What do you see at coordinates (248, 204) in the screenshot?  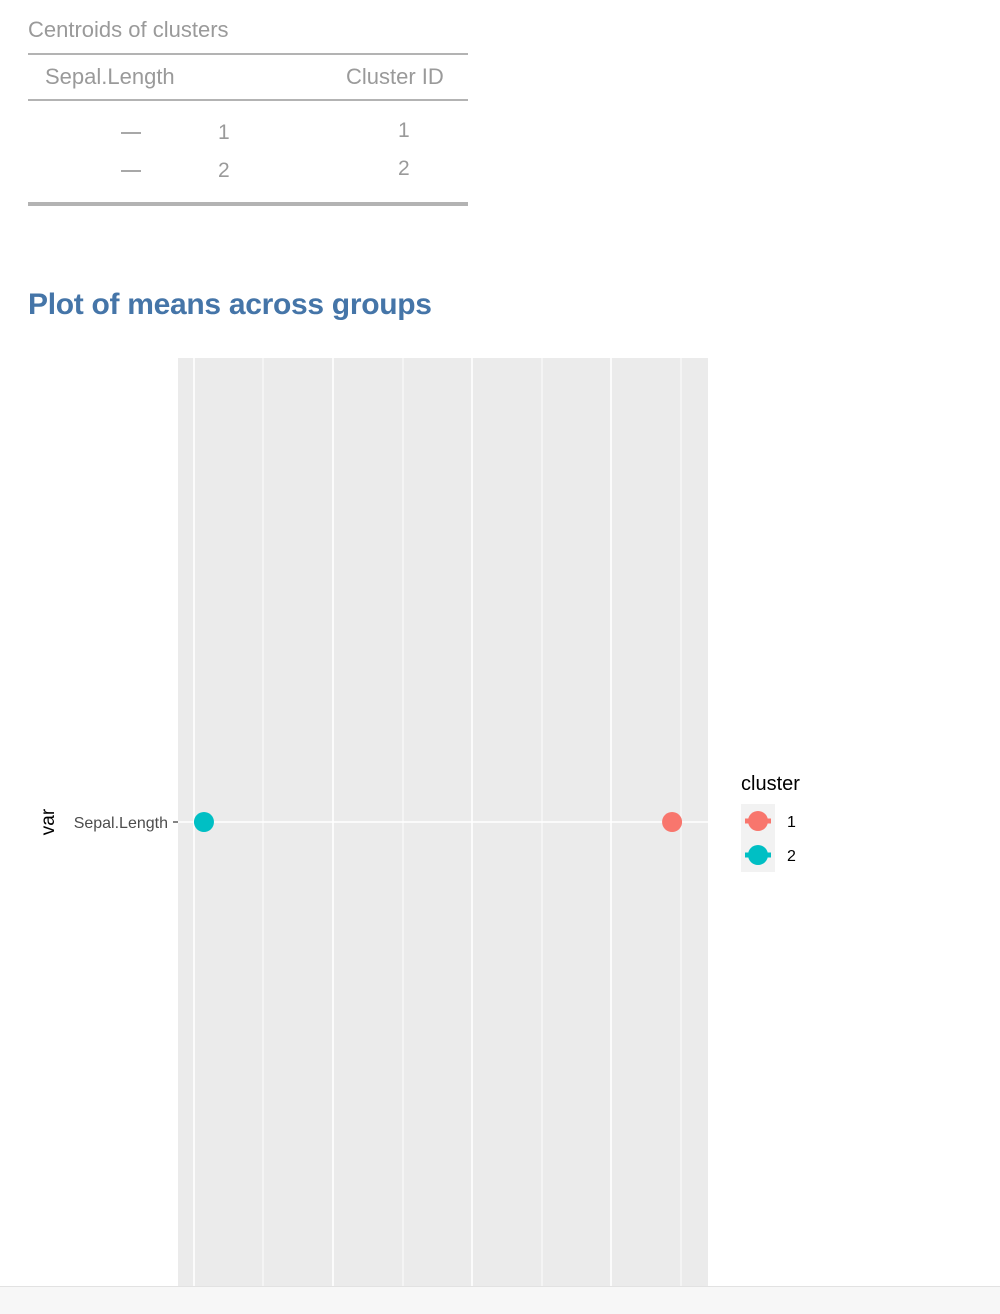 I see `table-bottom-rule` at bounding box center [248, 204].